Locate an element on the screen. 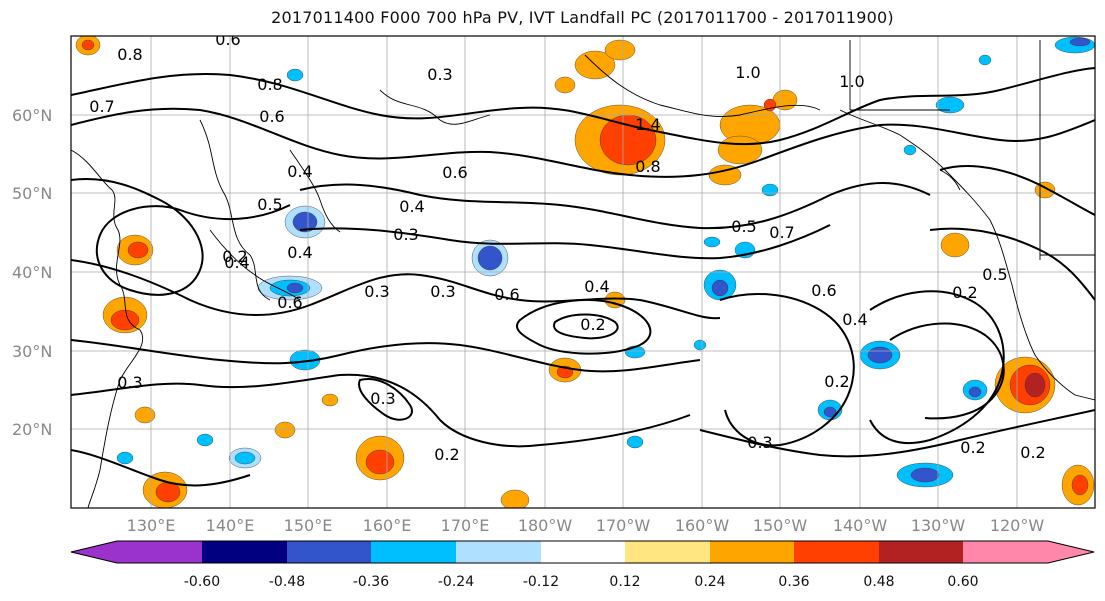  colorbar is located at coordinates (582, 552).